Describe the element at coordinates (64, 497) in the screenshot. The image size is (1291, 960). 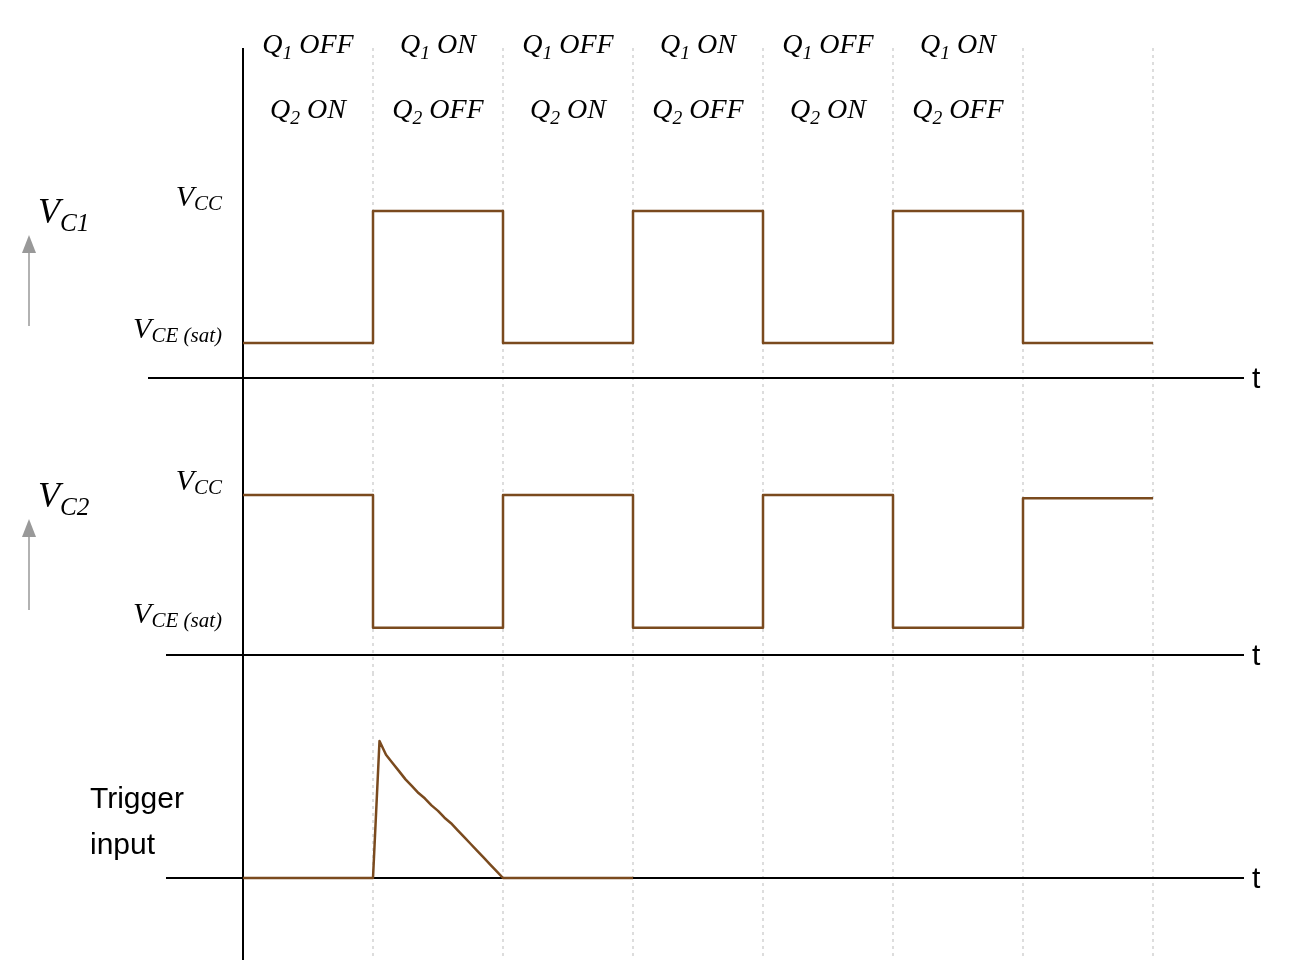
I see `y-axis-title: V$_{C2}$` at that location.